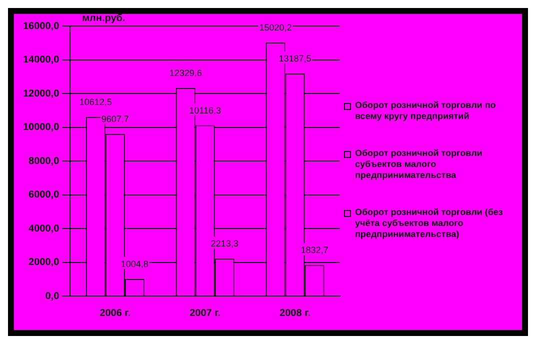 The height and width of the screenshot is (344, 536). What do you see at coordinates (52, 296) in the screenshot?
I see `y-tick-label: 0,0` at bounding box center [52, 296].